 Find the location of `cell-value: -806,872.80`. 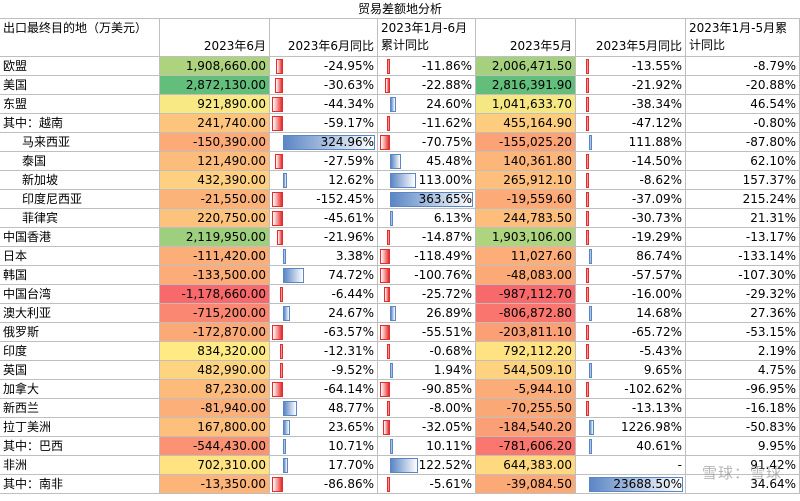

cell-value: -806,872.80 is located at coordinates (535, 313).